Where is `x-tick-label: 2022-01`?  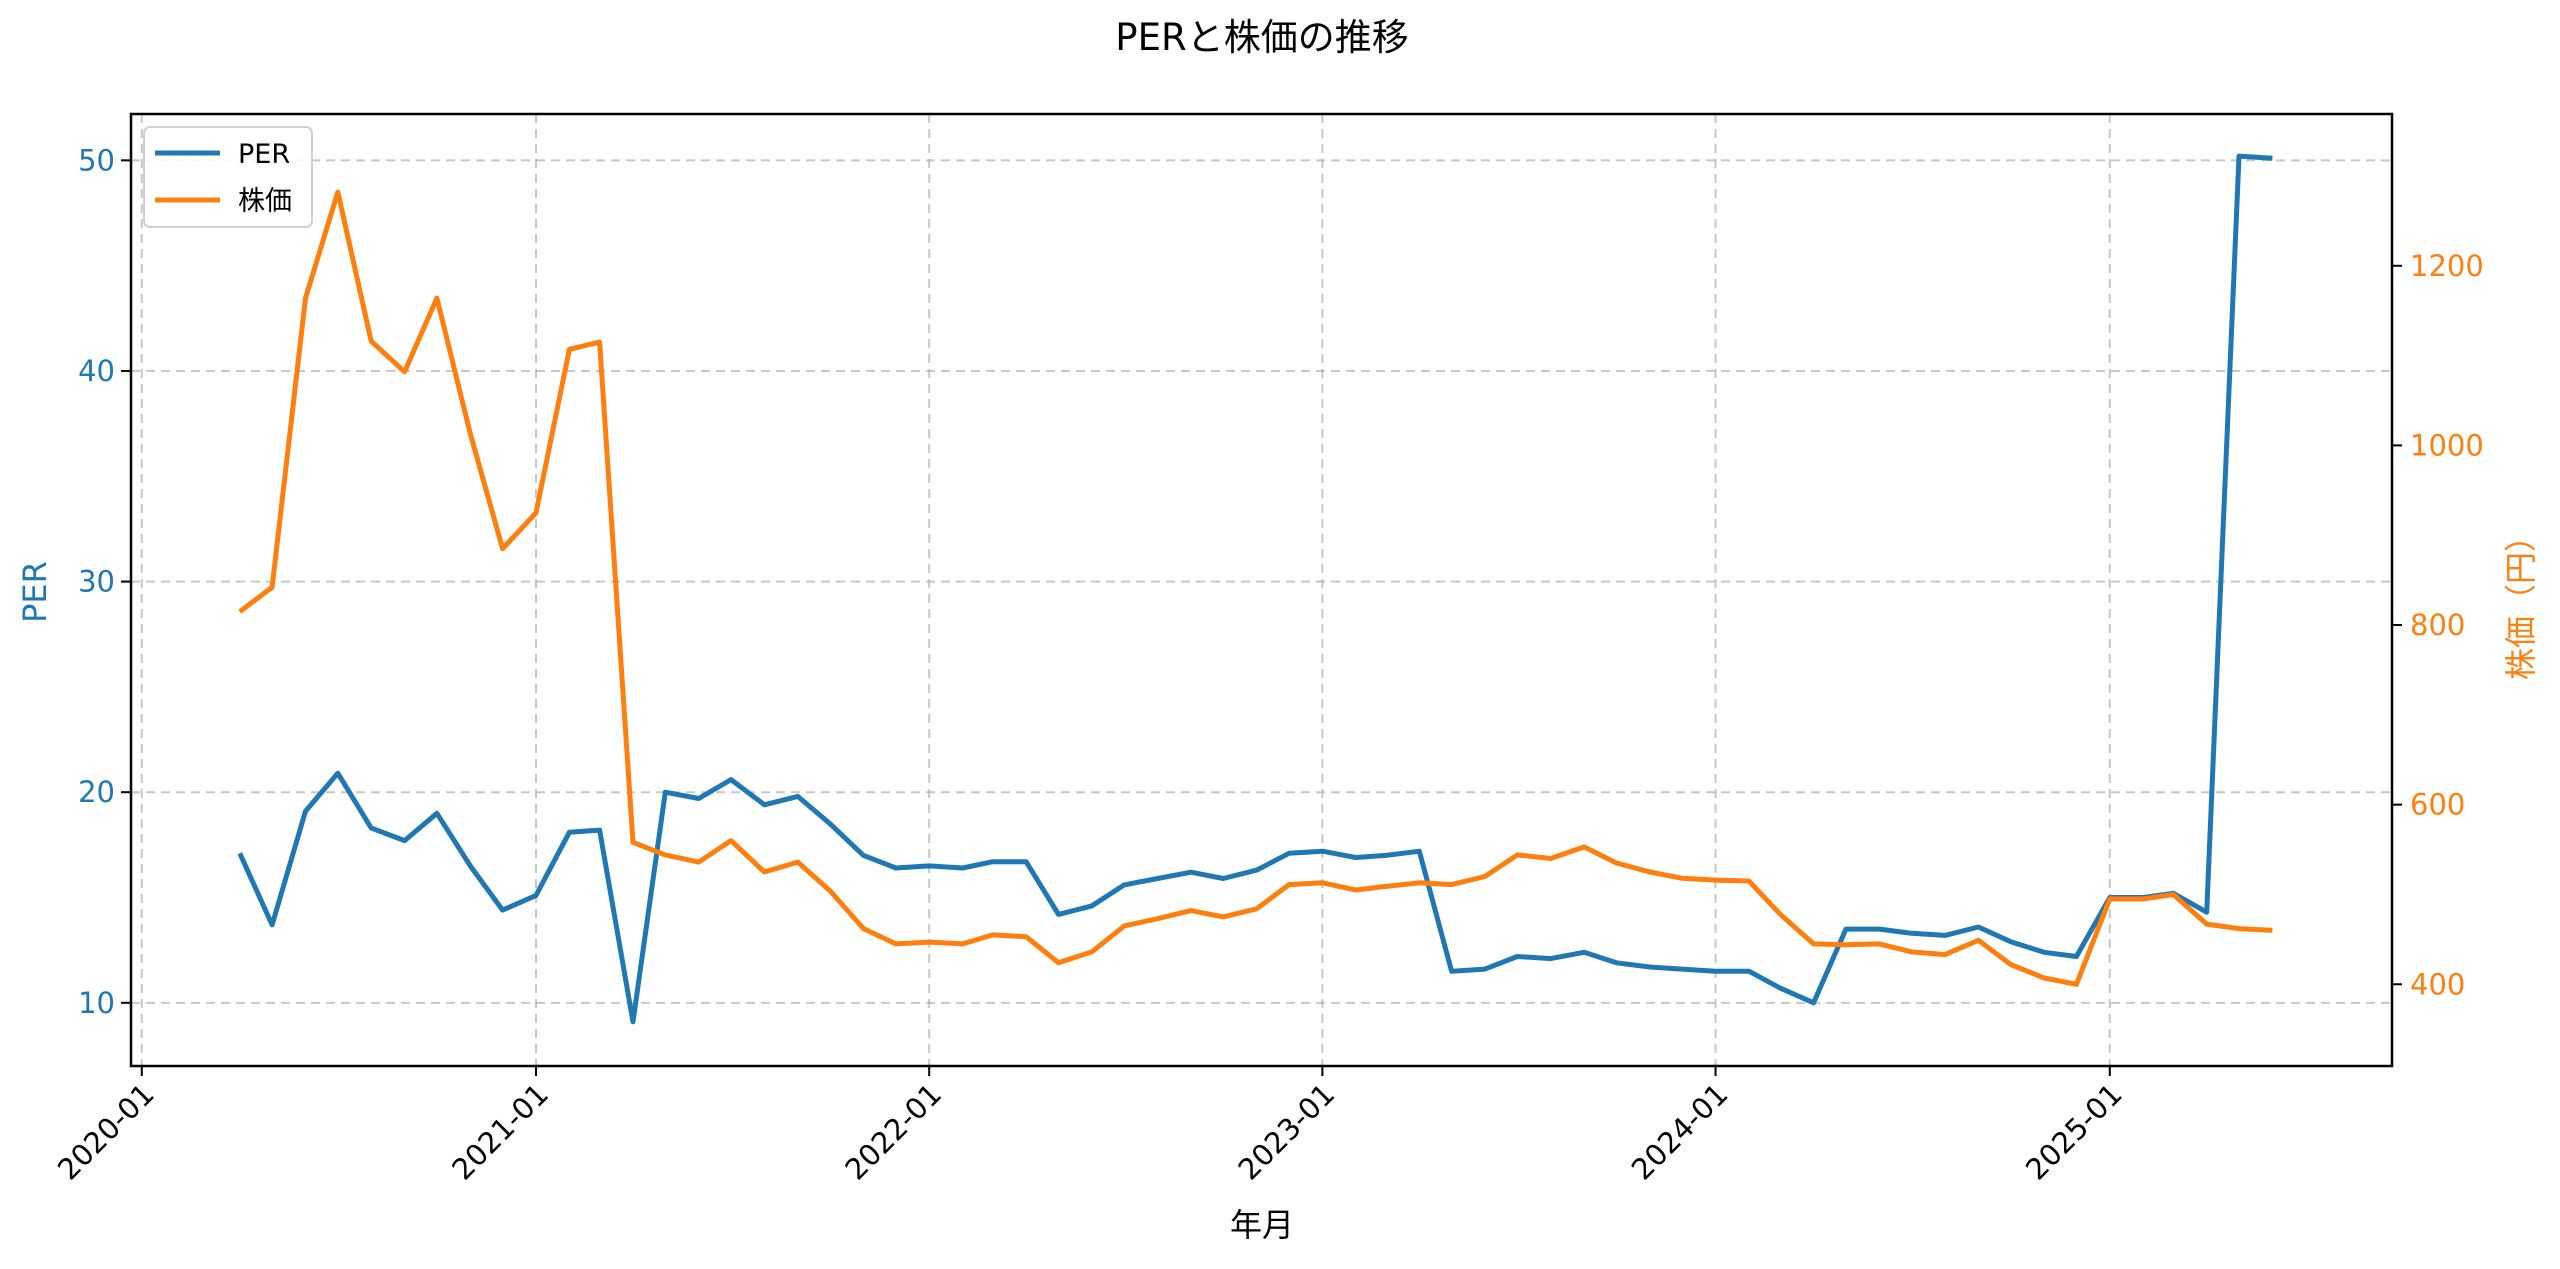 x-tick-label: 2022-01 is located at coordinates (893, 1132).